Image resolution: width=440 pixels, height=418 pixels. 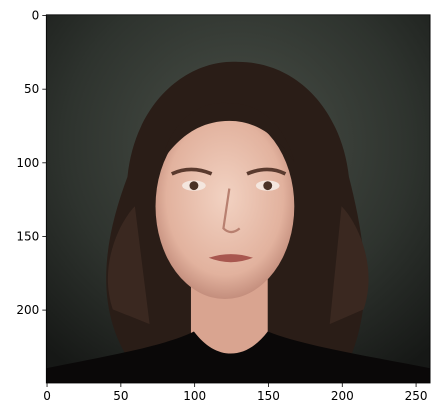 I want to click on y-tick-label: 200, so click(x=27, y=310).